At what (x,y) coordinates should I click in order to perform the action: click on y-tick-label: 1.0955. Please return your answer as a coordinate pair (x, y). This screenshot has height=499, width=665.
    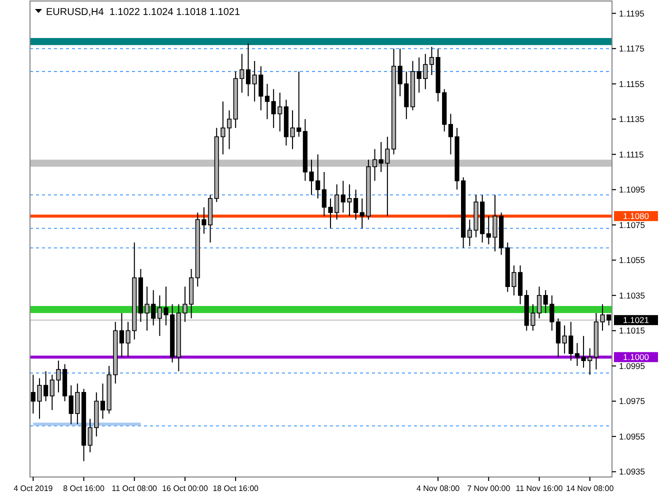
    Looking at the image, I should click on (632, 436).